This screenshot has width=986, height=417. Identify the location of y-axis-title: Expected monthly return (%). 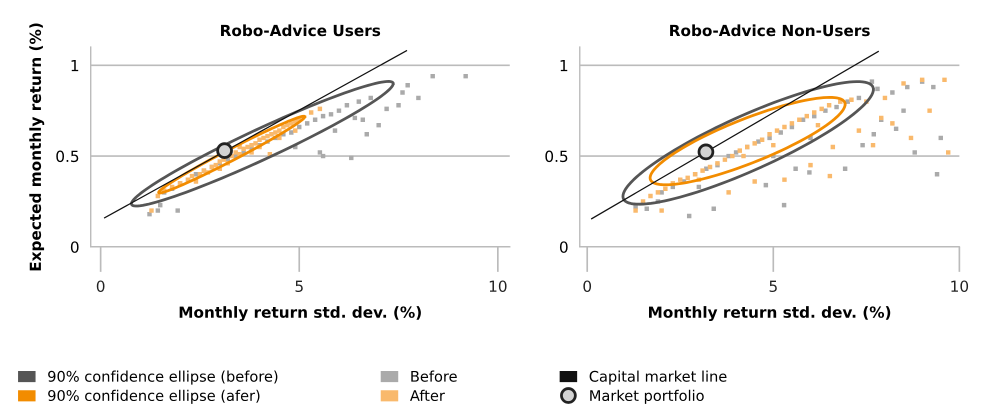
(36, 146).